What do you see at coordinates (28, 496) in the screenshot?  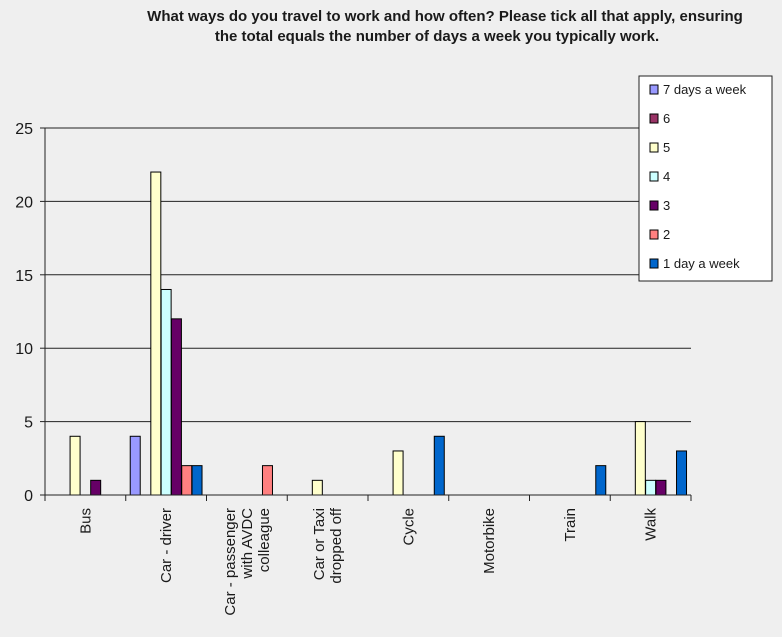 I see `y-tick-label: 0` at bounding box center [28, 496].